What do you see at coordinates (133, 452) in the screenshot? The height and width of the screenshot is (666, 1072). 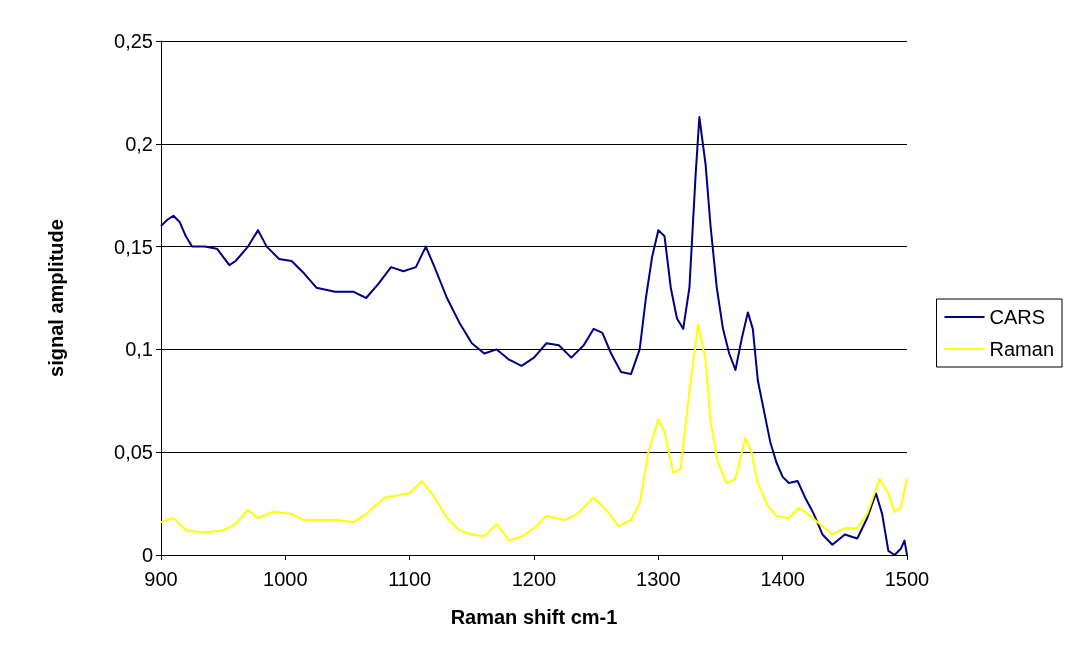 I see `y-tick-label: 0,05` at bounding box center [133, 452].